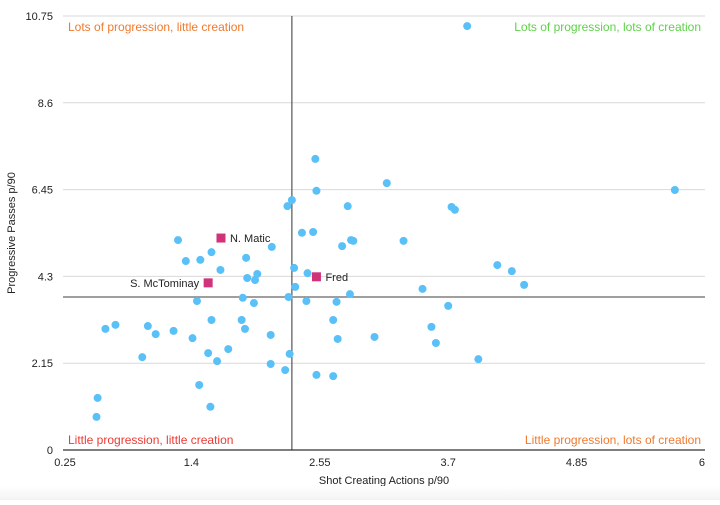 This screenshot has height=505, width=720. Describe the element at coordinates (12, 233) in the screenshot. I see `y-axis-title: Progressive Passes p/90` at that location.